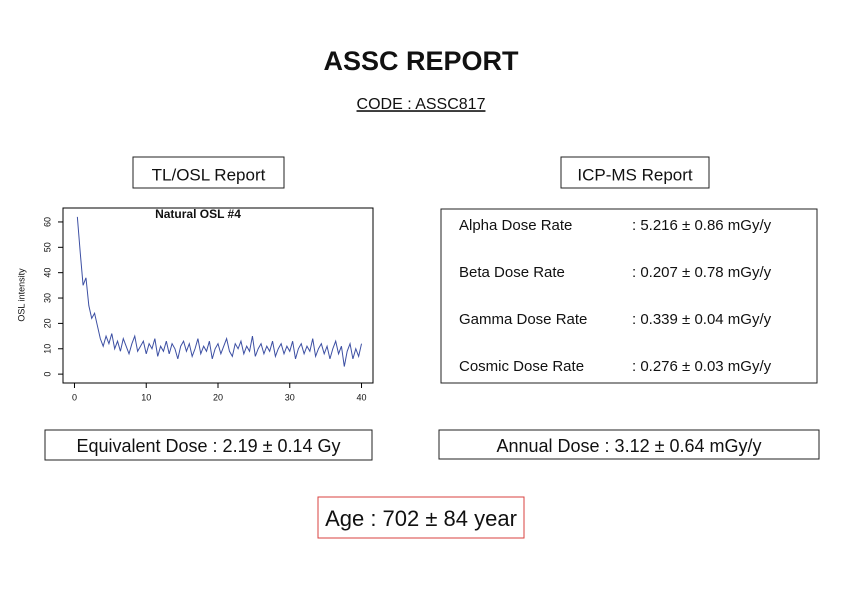 The image size is (842, 600). I want to click on y-tick-label: 10, so click(47, 349).